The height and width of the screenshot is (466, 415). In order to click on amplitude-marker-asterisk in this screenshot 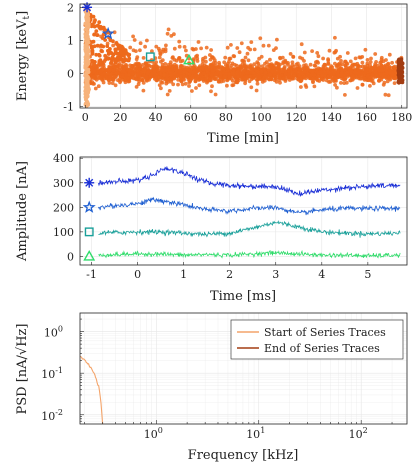, I will do `click(89, 182)`.